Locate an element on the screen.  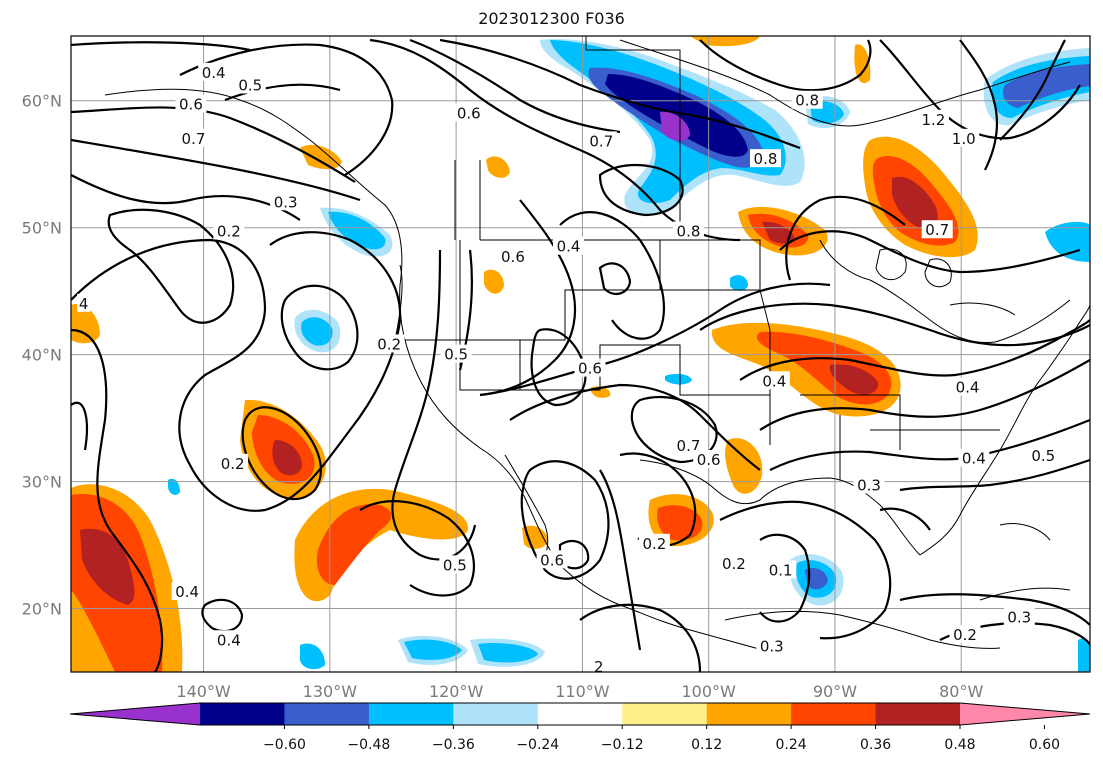
longitude-tick-label: 100°W is located at coordinates (708, 691).